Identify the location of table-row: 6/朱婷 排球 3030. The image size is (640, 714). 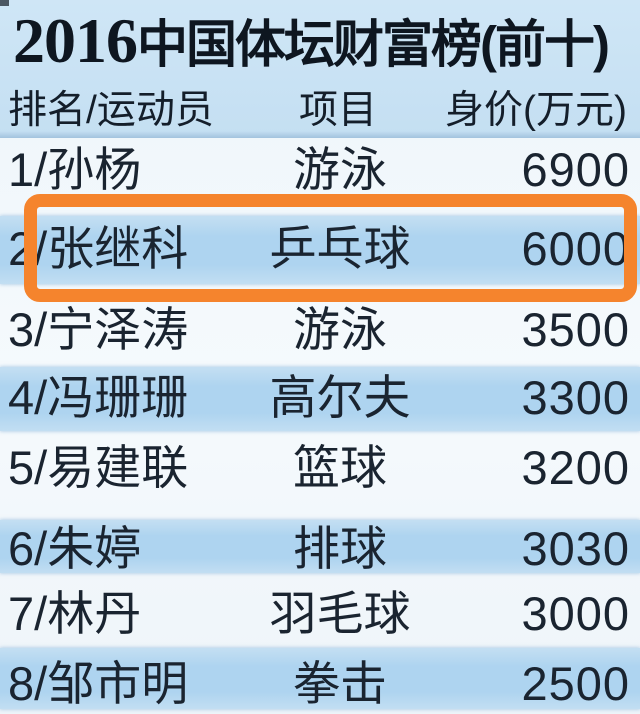
(320, 549).